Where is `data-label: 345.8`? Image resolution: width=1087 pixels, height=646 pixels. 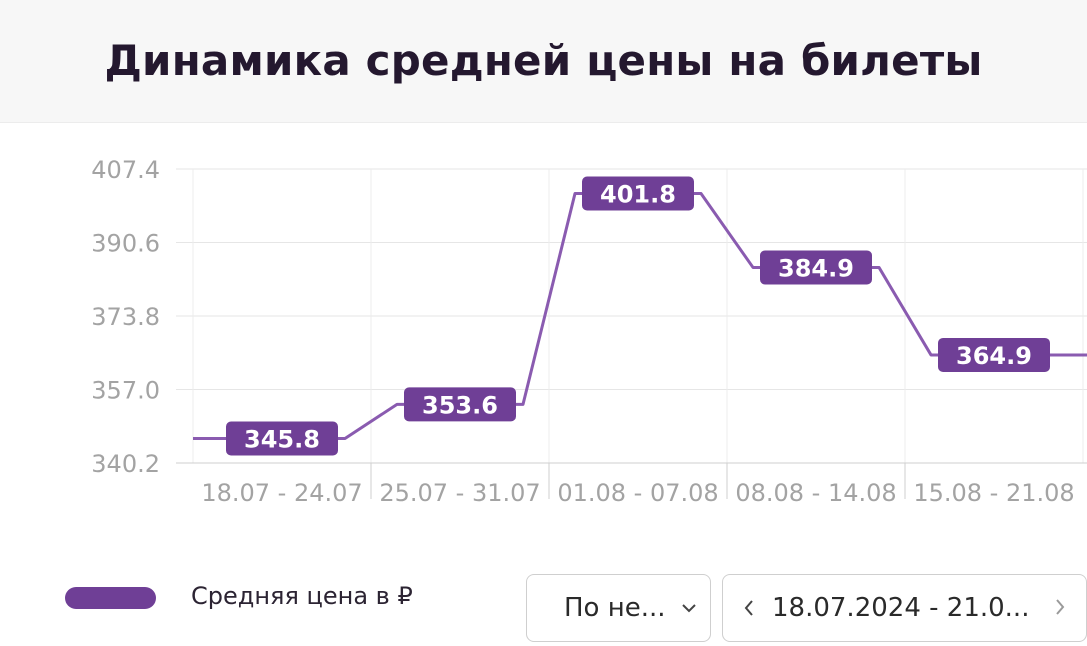
data-label: 345.8 is located at coordinates (282, 440).